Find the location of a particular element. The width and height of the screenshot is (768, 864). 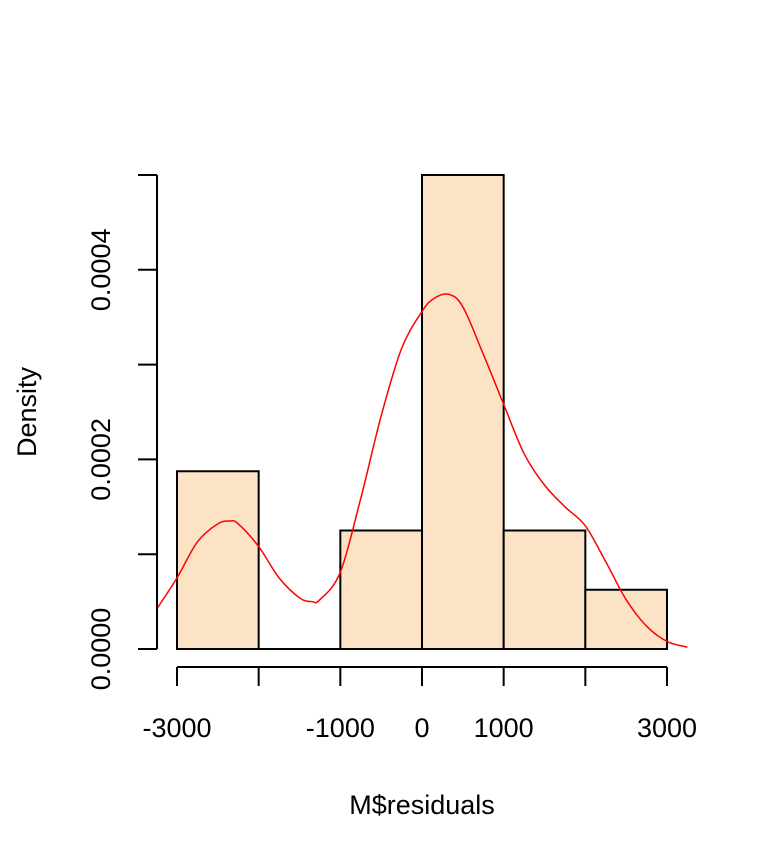

y-axis-title: Density is located at coordinates (27, 411).